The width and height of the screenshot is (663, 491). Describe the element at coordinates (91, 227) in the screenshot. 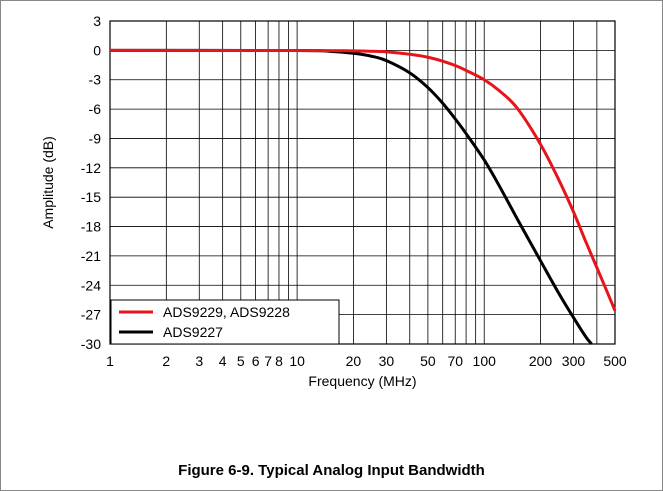

I see `y-tick-label: -18` at that location.